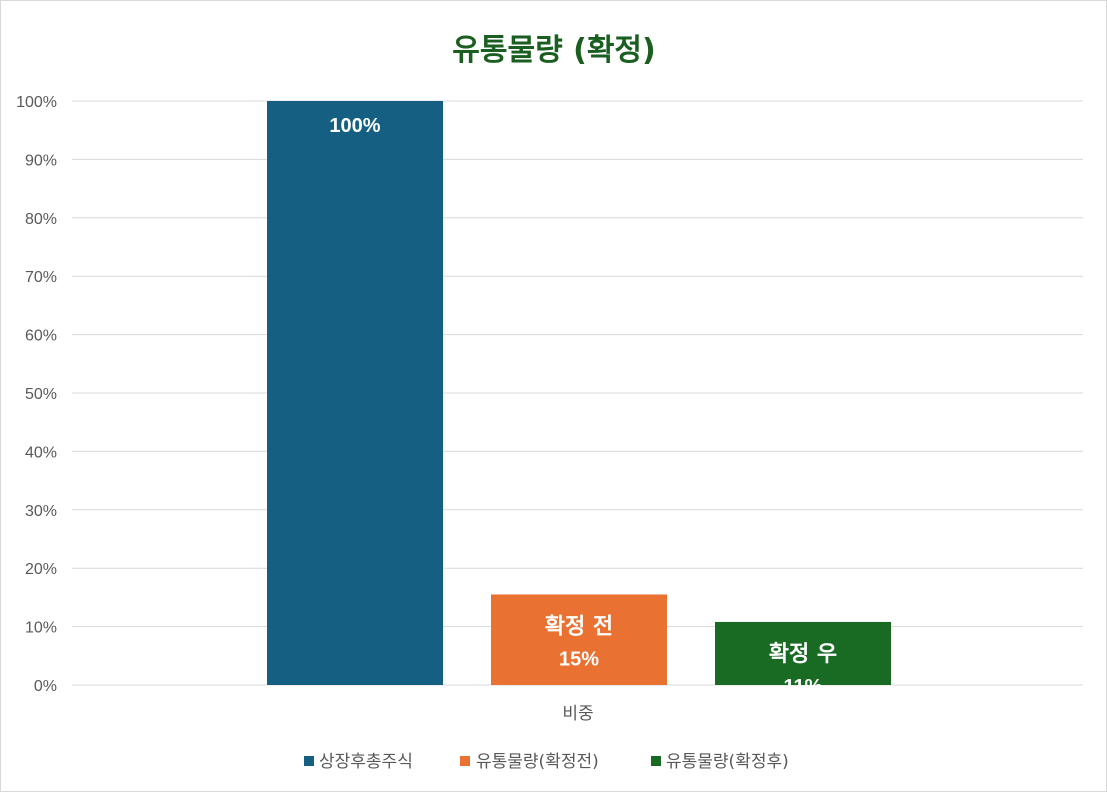  I want to click on chart-title: 유통물량 (확정), so click(553, 50).